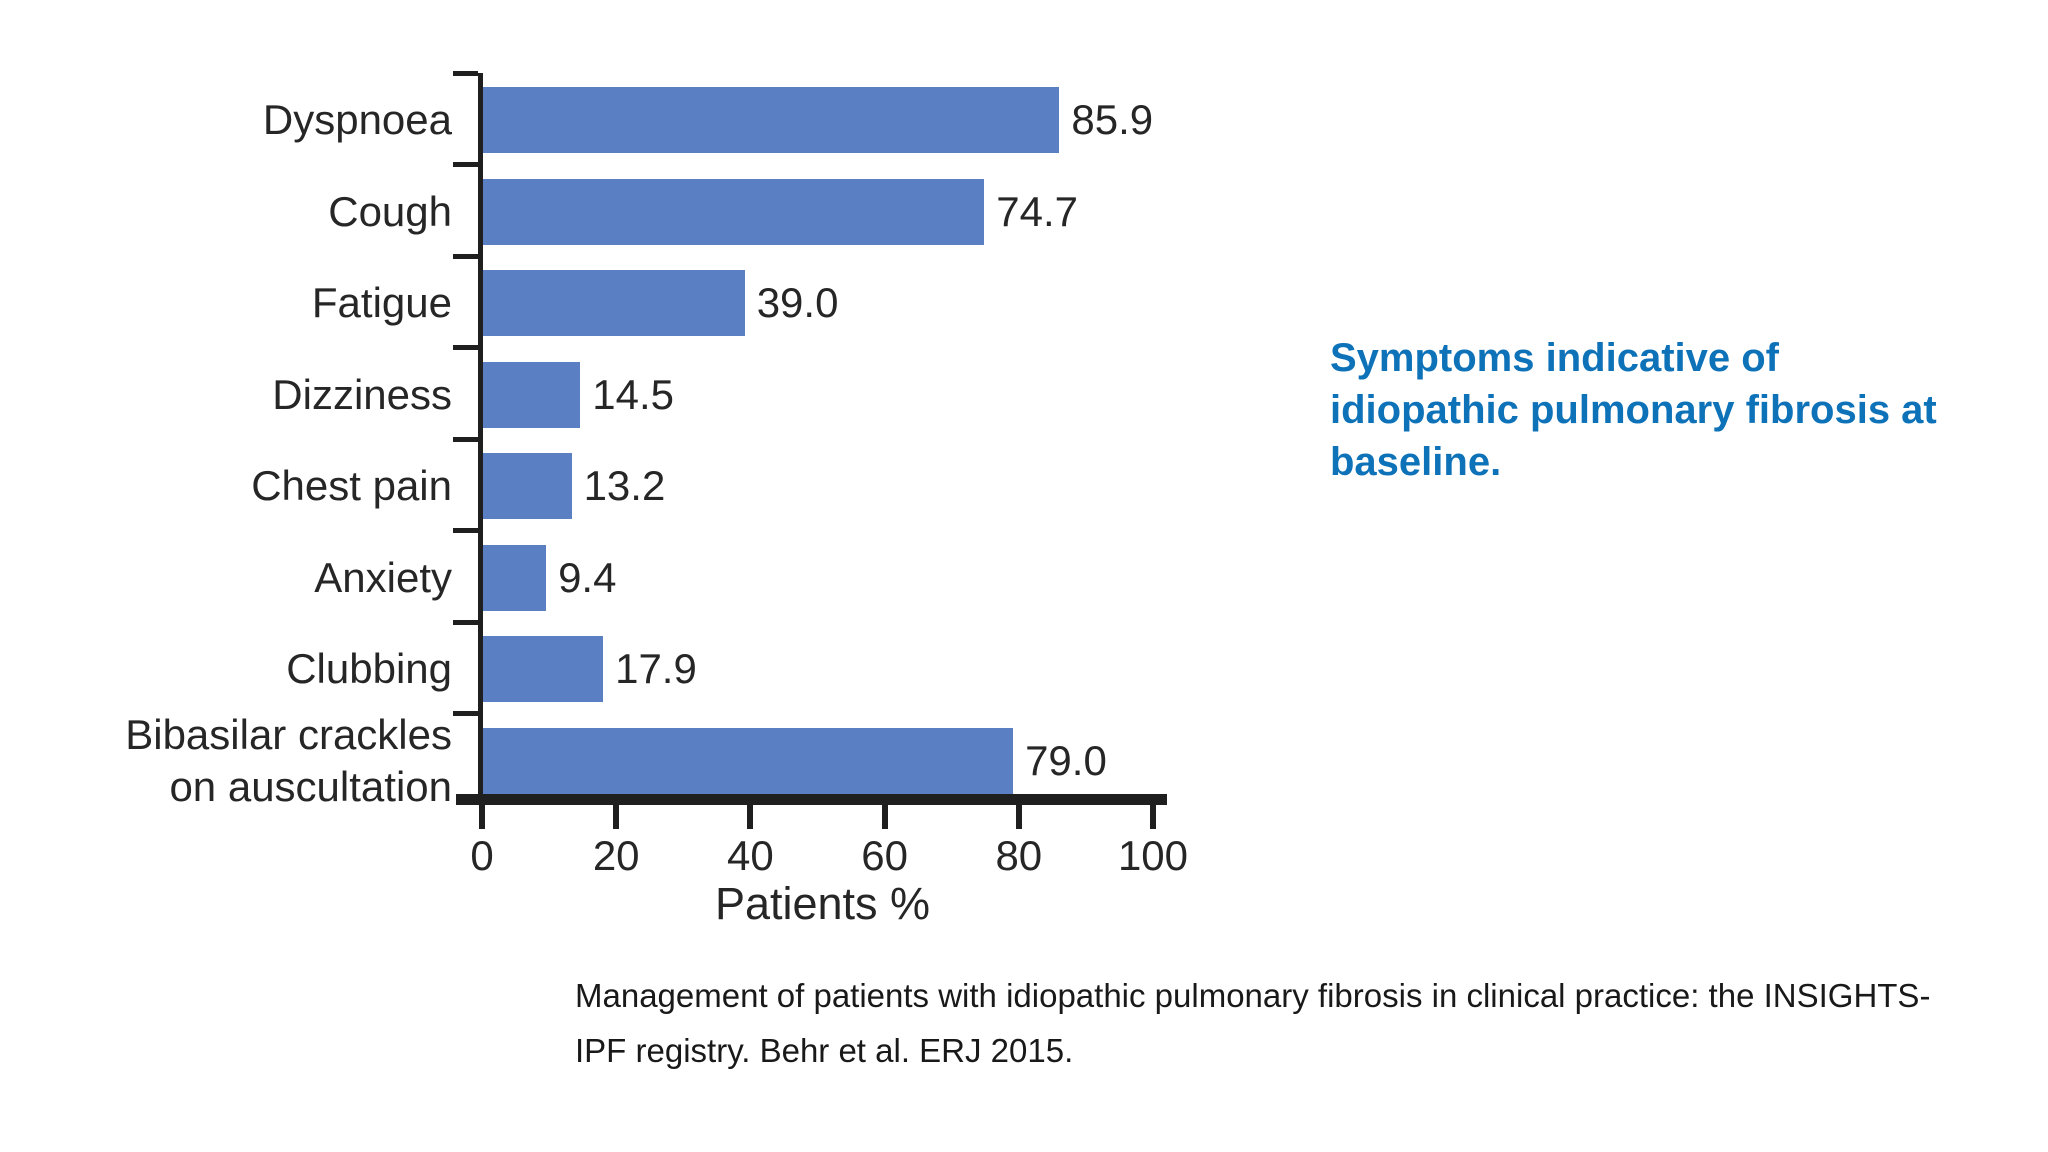 Image resolution: width=2048 pixels, height=1152 pixels. Describe the element at coordinates (624, 485) in the screenshot. I see `value-label: 13.2` at that location.